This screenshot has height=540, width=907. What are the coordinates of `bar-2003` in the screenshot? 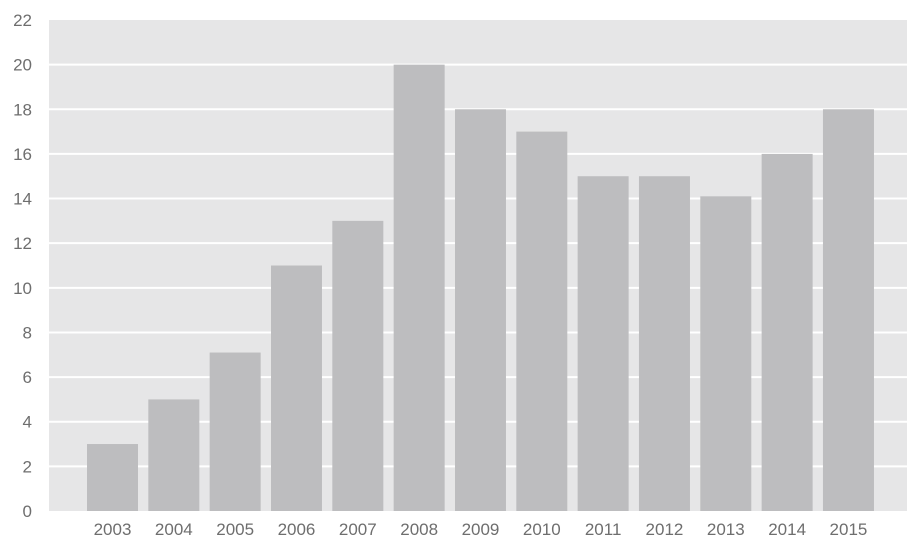 It's located at (112, 477).